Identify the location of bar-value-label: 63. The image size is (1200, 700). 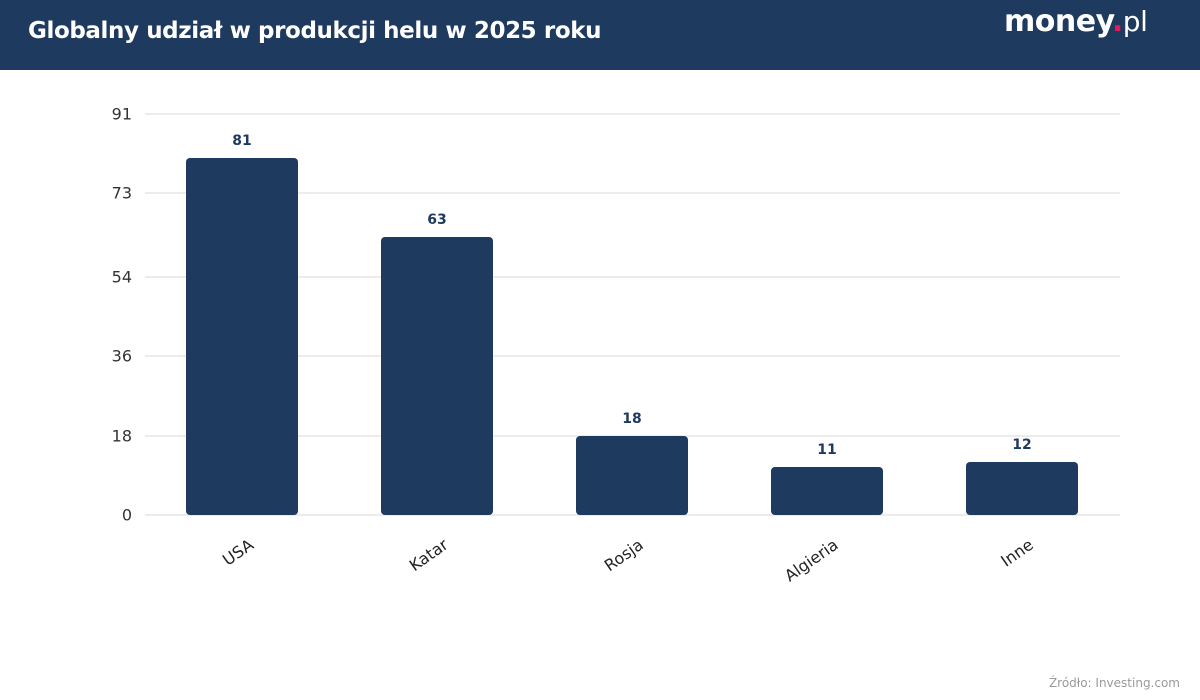
(437, 220).